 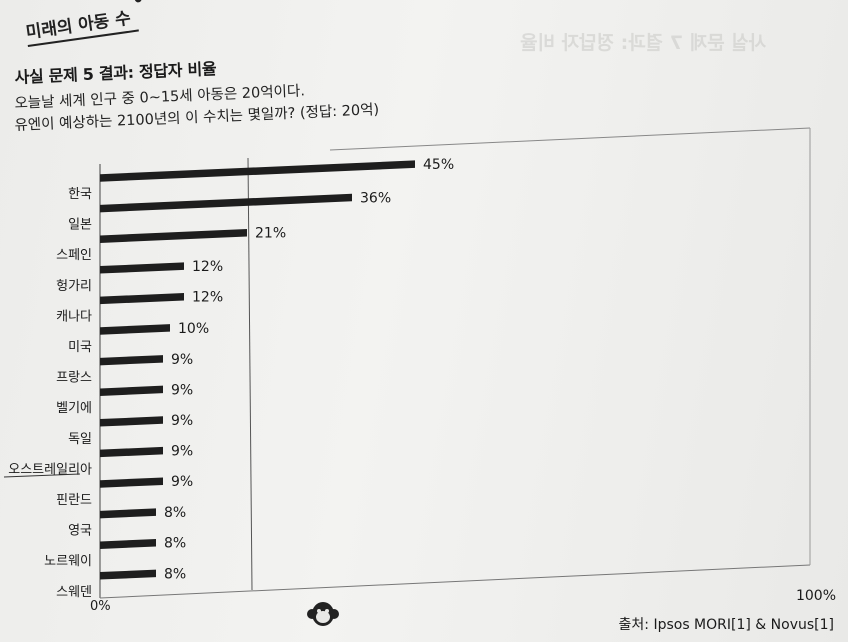 I want to click on category-label: 핀란드, so click(x=74, y=500).